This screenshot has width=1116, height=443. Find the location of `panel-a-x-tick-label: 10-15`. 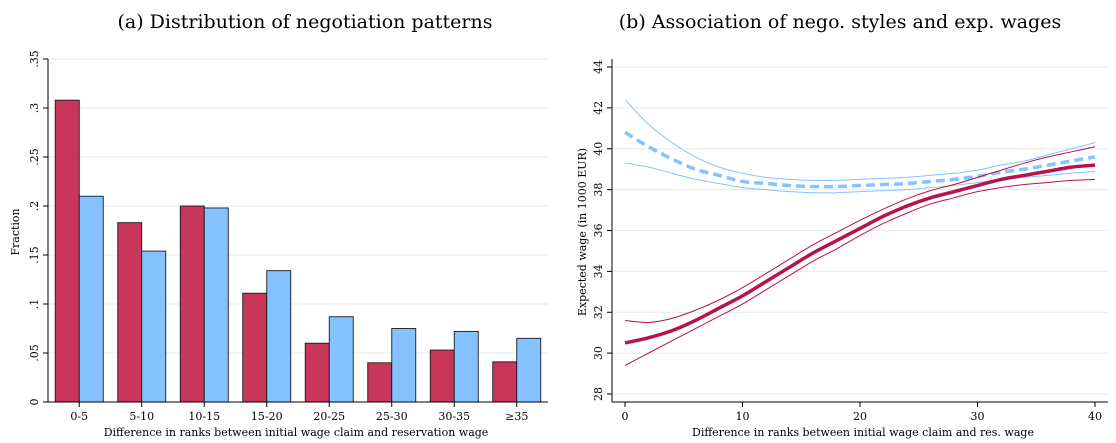

panel-a-x-tick-label: 10-15 is located at coordinates (204, 416).